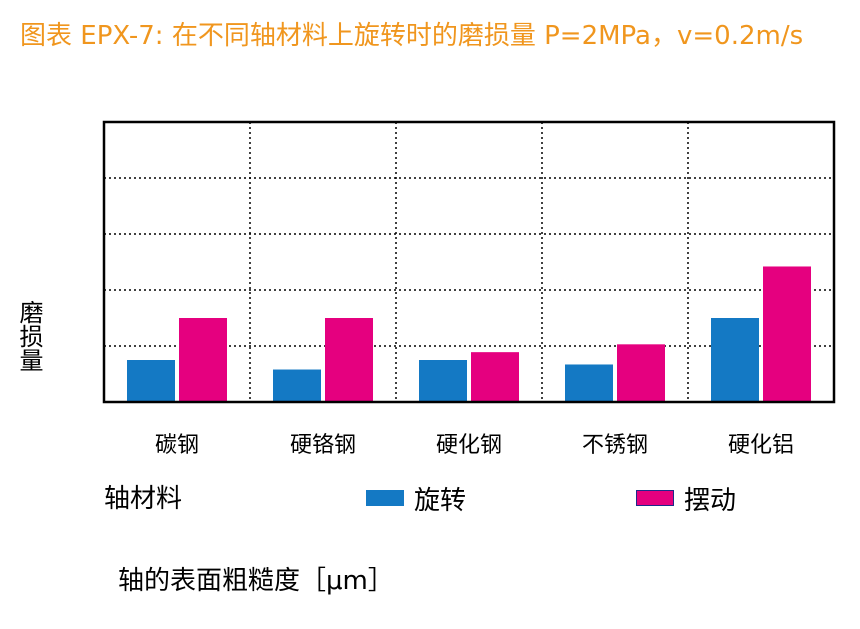 Image resolution: width=860 pixels, height=629 pixels. I want to click on x-tick-labels: 碳钢 硬铬钢 硬化钢 不锈钢 硬化铝, so click(474, 445).